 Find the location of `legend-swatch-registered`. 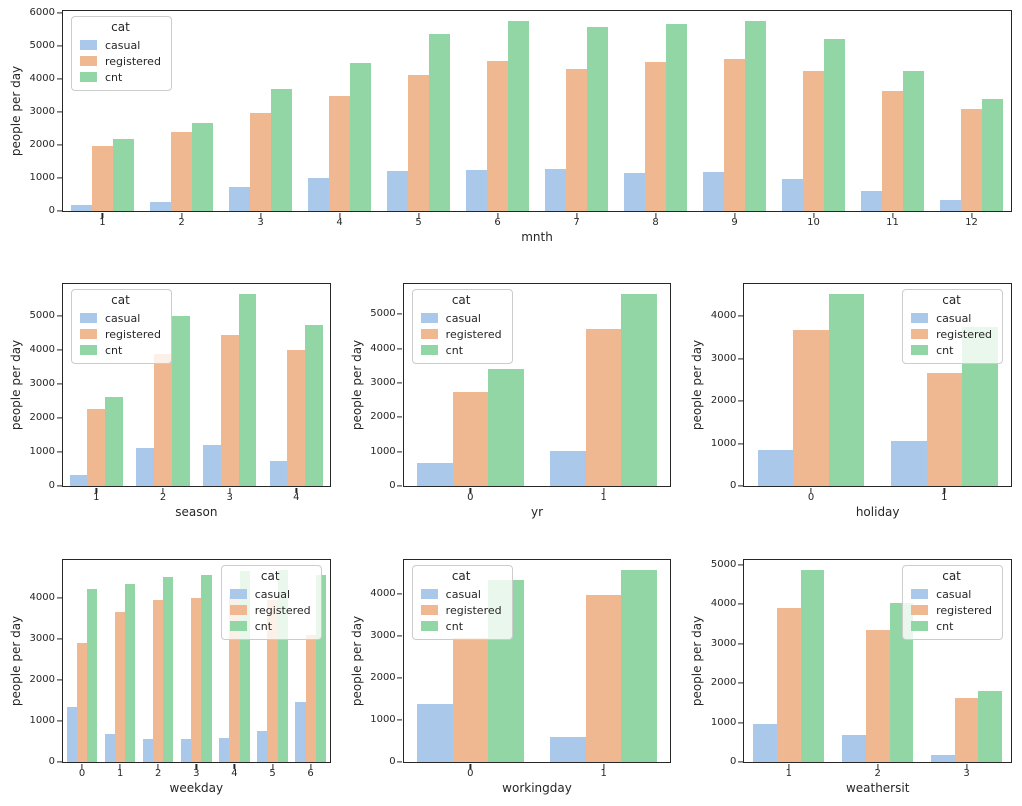

legend-swatch-registered is located at coordinates (88, 334).